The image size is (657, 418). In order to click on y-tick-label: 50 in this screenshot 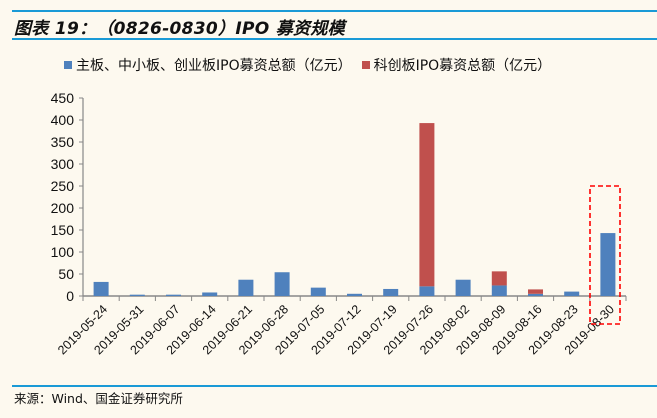, I will do `click(66, 274)`.